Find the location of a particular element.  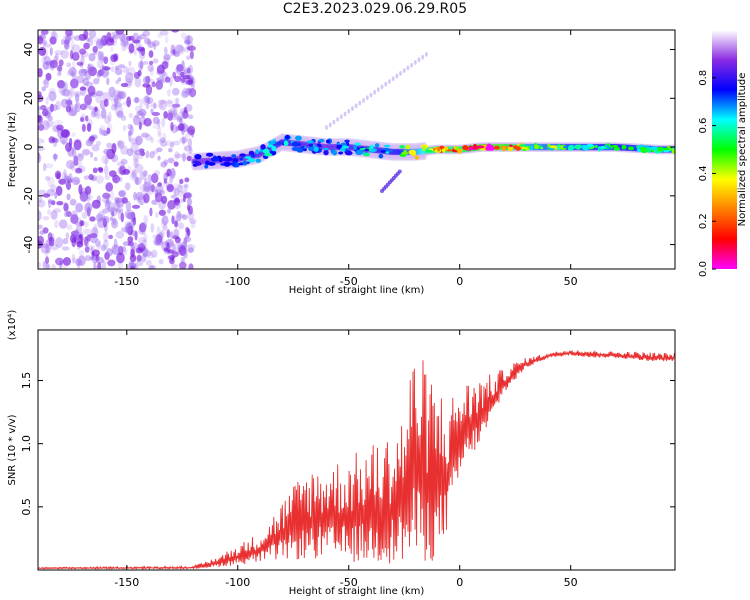

lobe-blob is located at coordinates (399, 171).